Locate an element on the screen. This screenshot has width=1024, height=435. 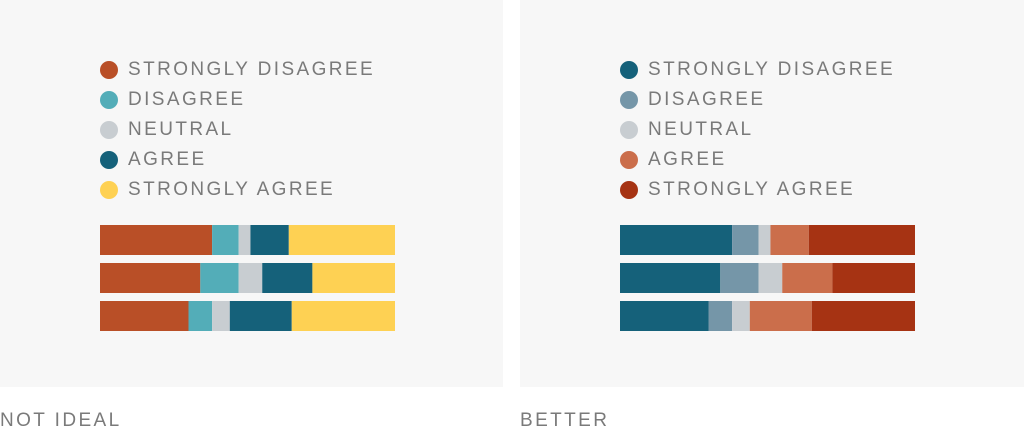
caption-not-ideal: NOT IDEAL is located at coordinates (61, 420).